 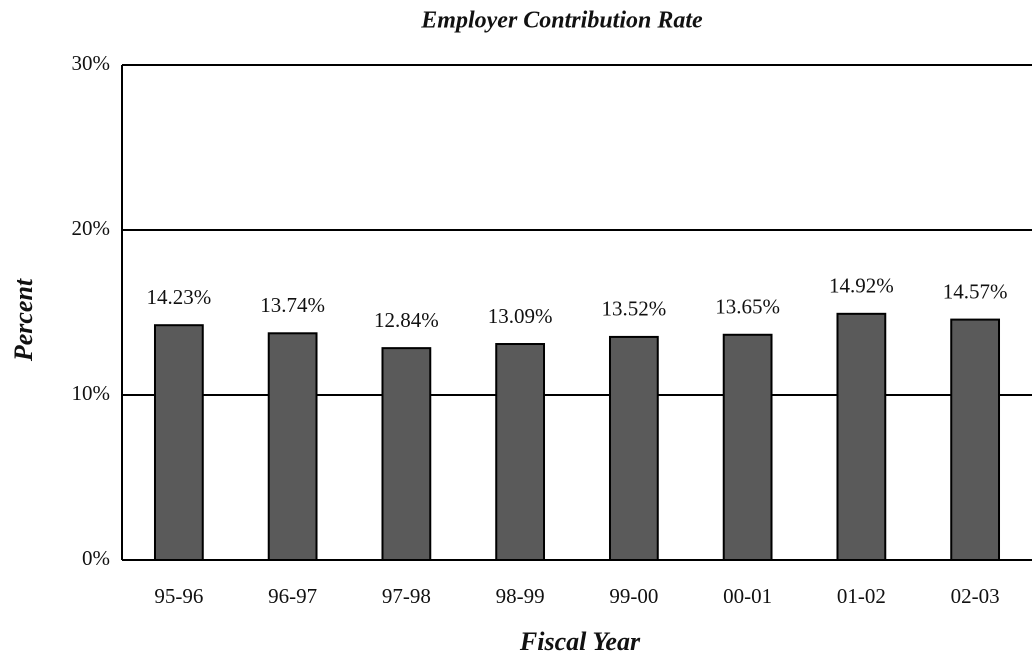 What do you see at coordinates (91, 63) in the screenshot?
I see `y-tick-label: 30%` at bounding box center [91, 63].